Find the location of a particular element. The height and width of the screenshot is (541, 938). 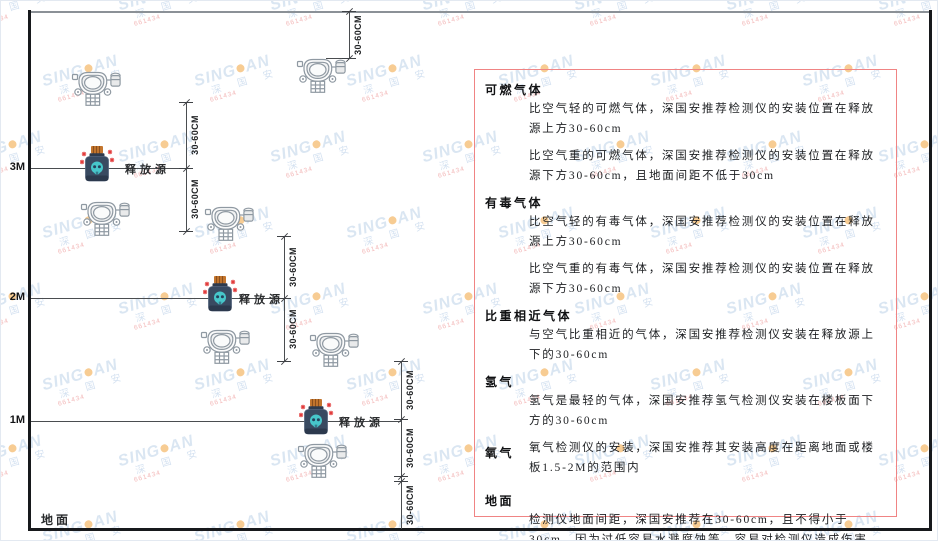

section-paragraph: 比空气轻的有毒气体，深国安推荐检测仪的安装位置在释放源上方30-60cm is located at coordinates (702, 232).